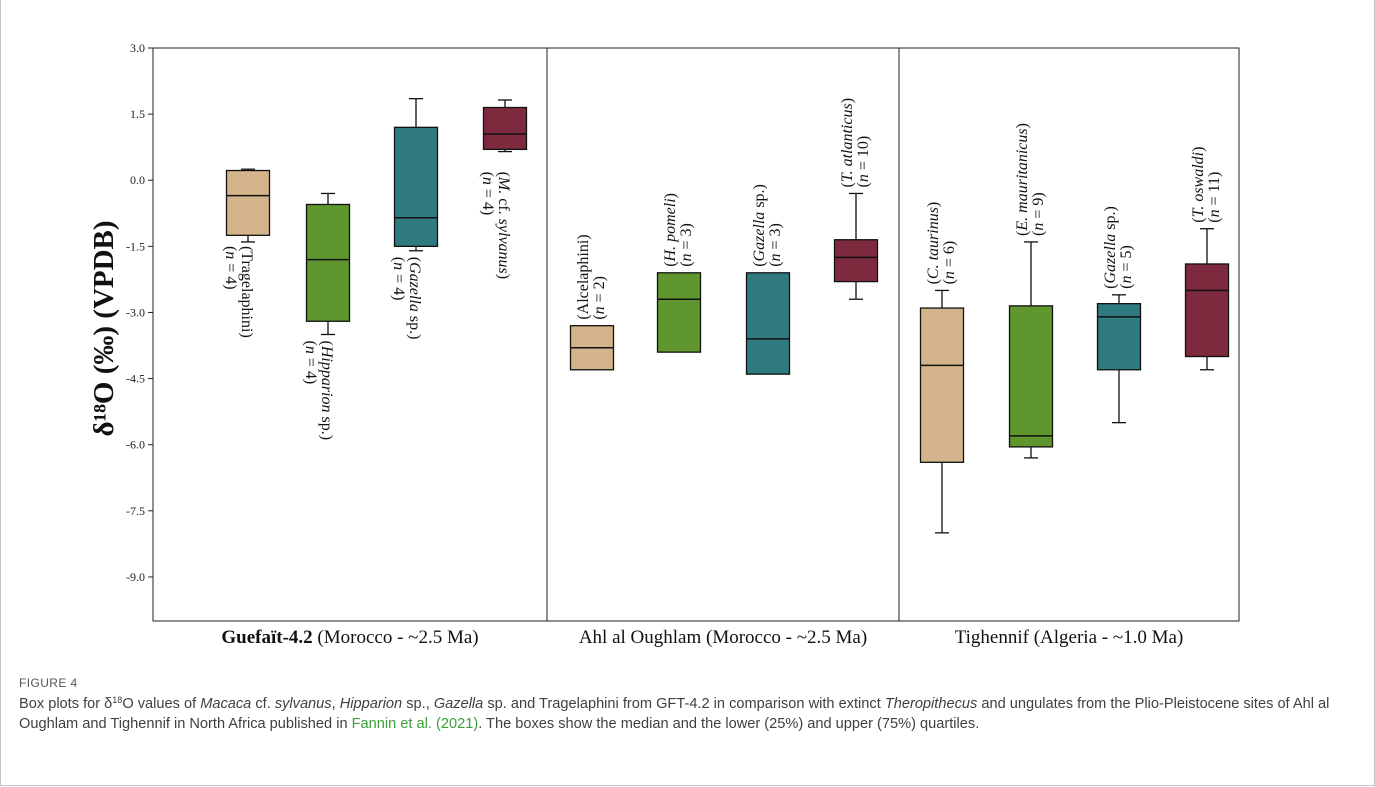  What do you see at coordinates (949, 263) in the screenshot?
I see `sample-size-label: (n = 6)` at bounding box center [949, 263].